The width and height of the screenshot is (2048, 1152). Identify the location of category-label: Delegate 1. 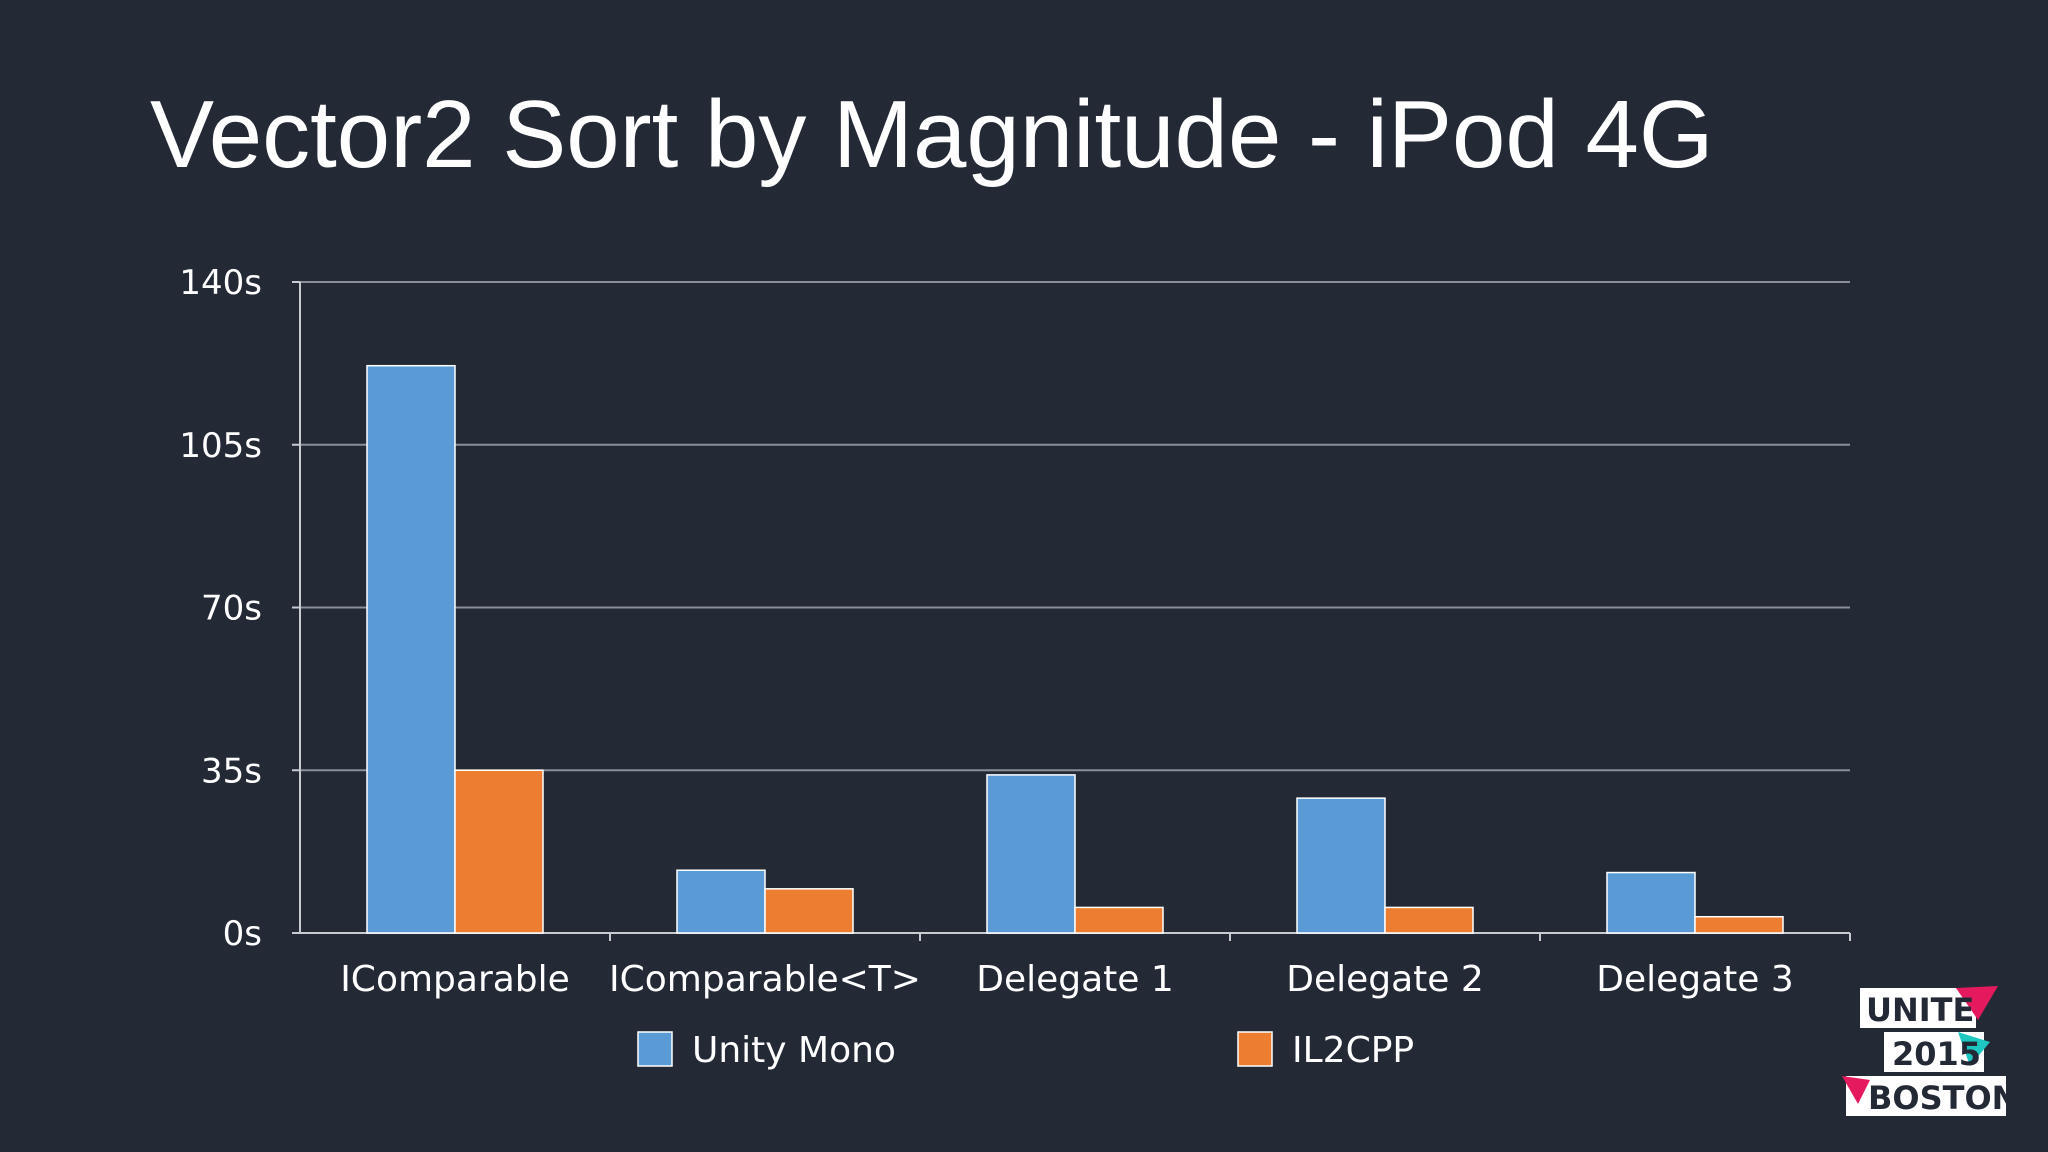
(1075, 979).